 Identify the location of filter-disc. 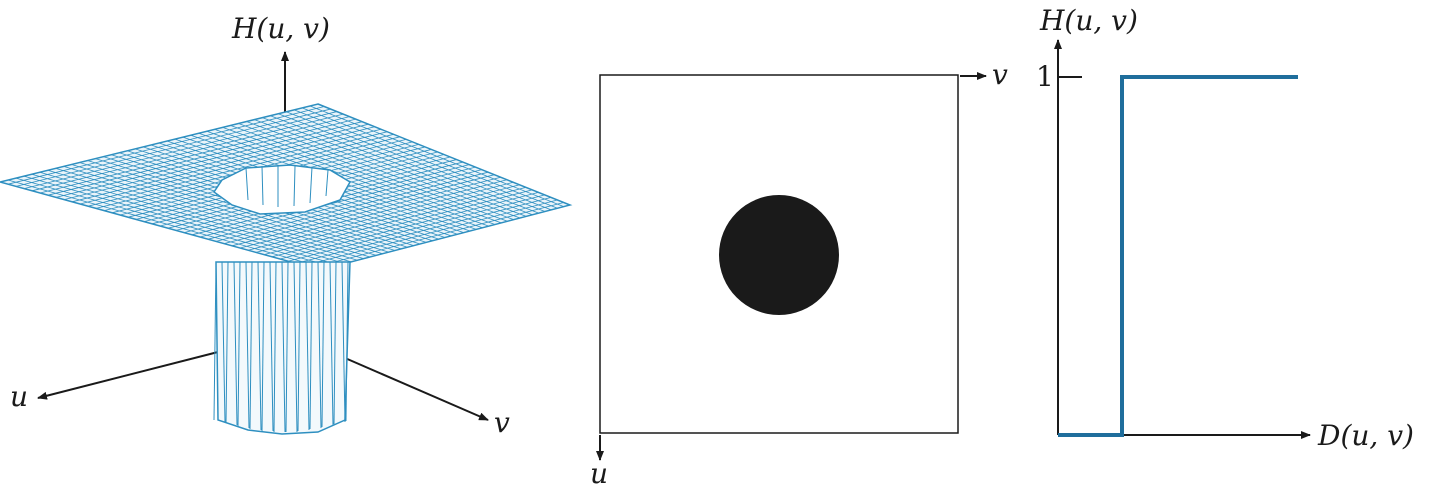
(779, 255).